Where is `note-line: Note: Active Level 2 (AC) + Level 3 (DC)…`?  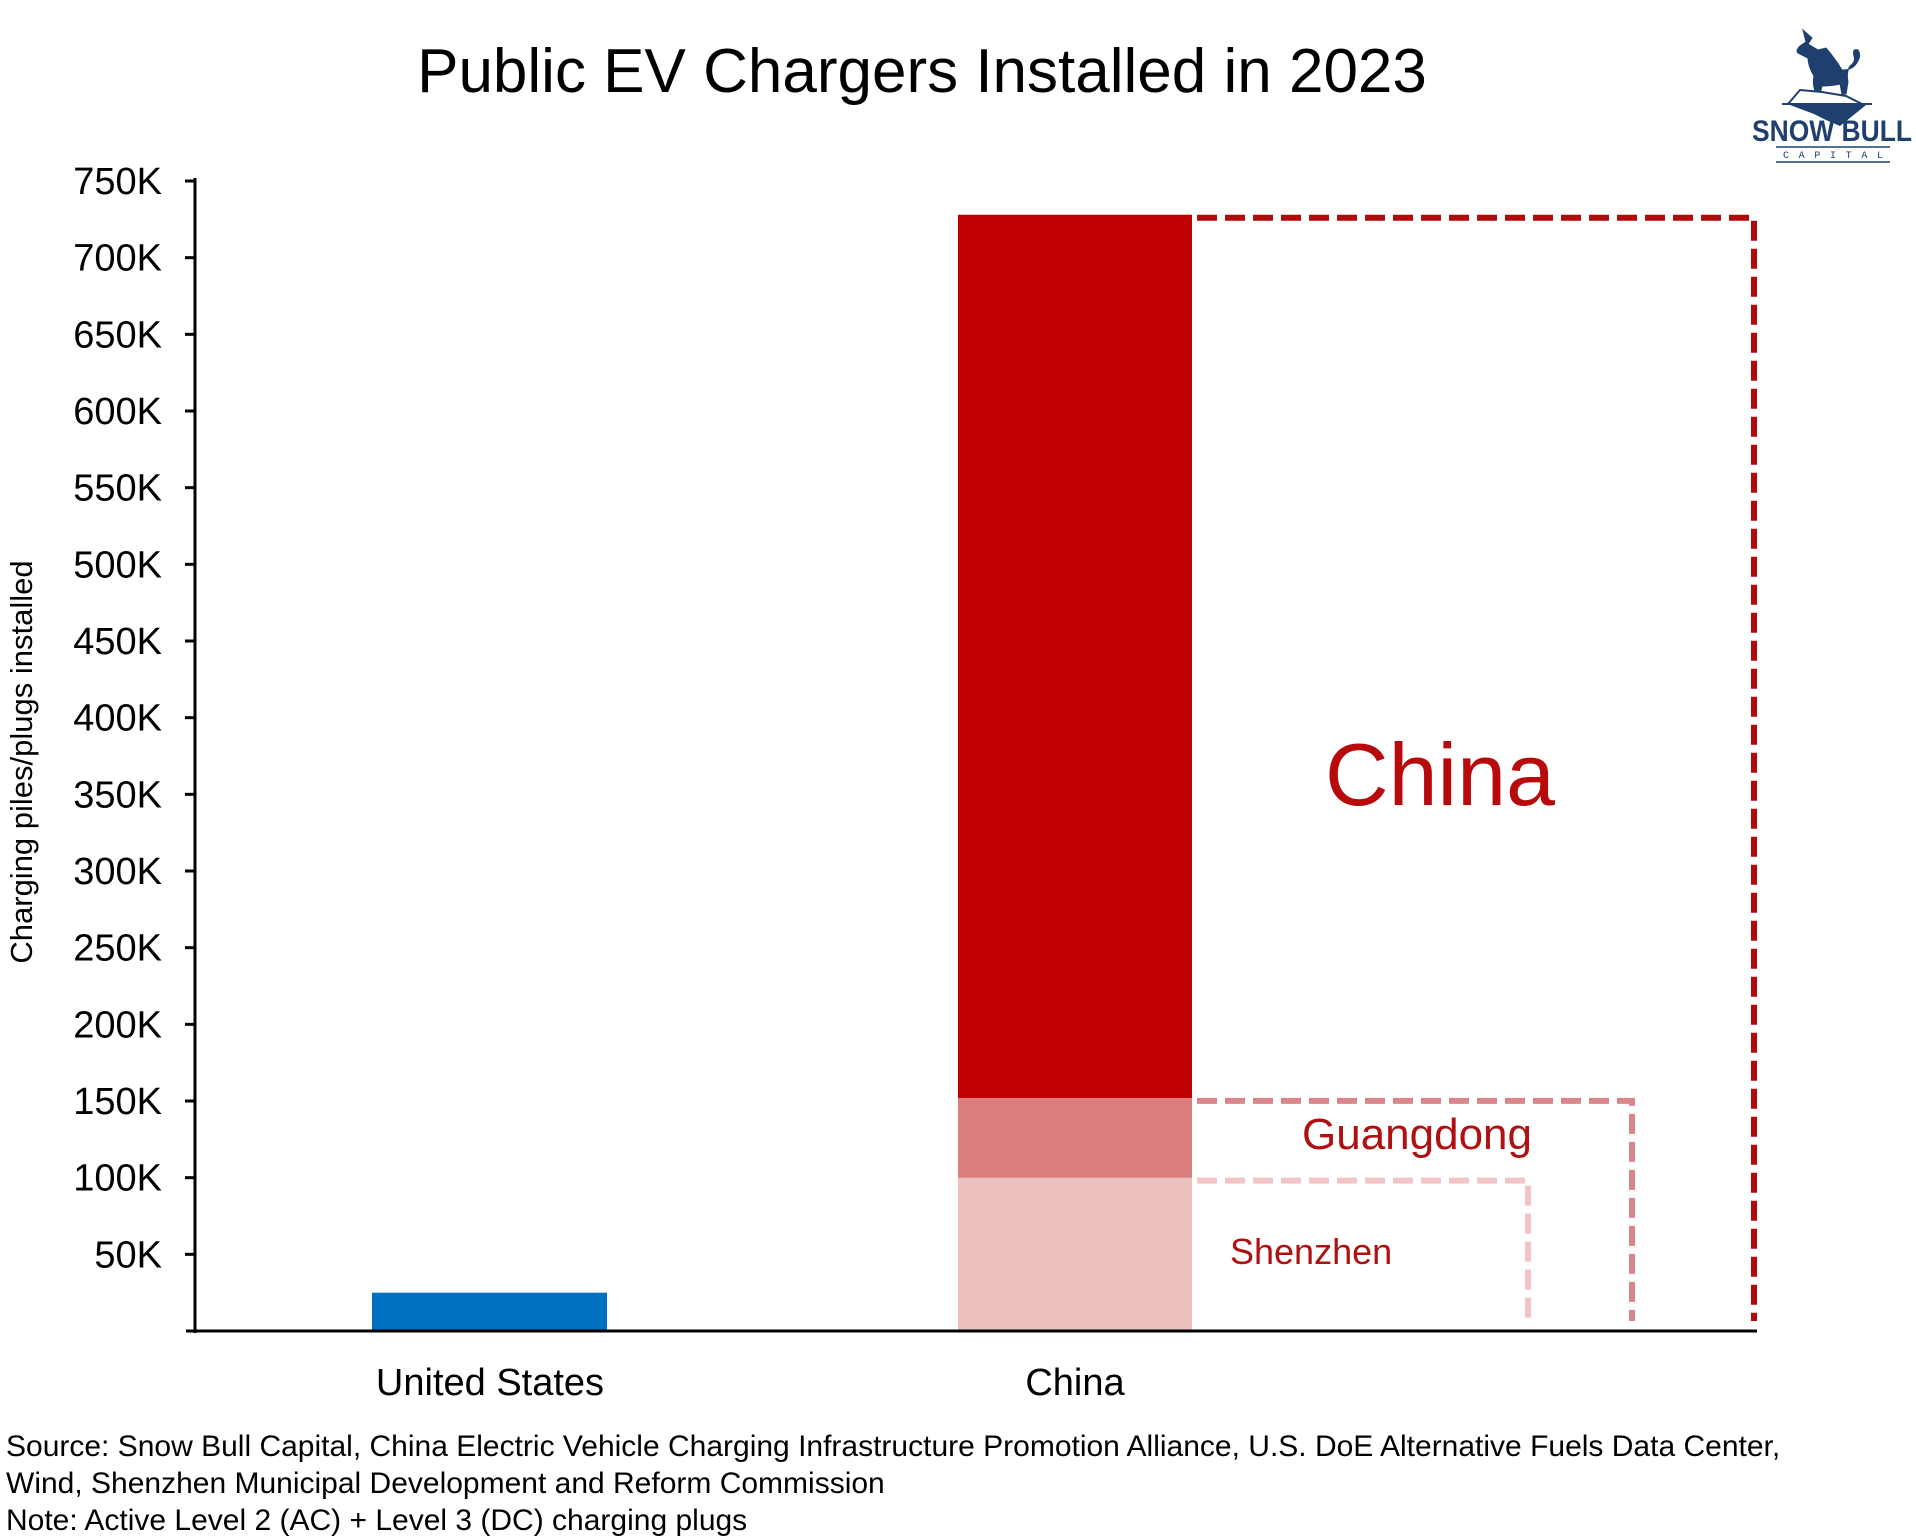 note-line: Note: Active Level 2 (AC) + Level 3 (DC)… is located at coordinates (377, 1520).